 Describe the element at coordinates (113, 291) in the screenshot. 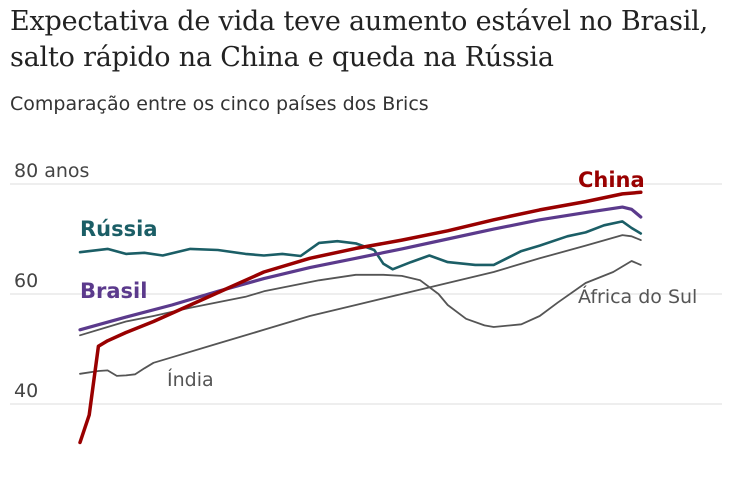

I see `series-label-brasil: Brasil` at that location.